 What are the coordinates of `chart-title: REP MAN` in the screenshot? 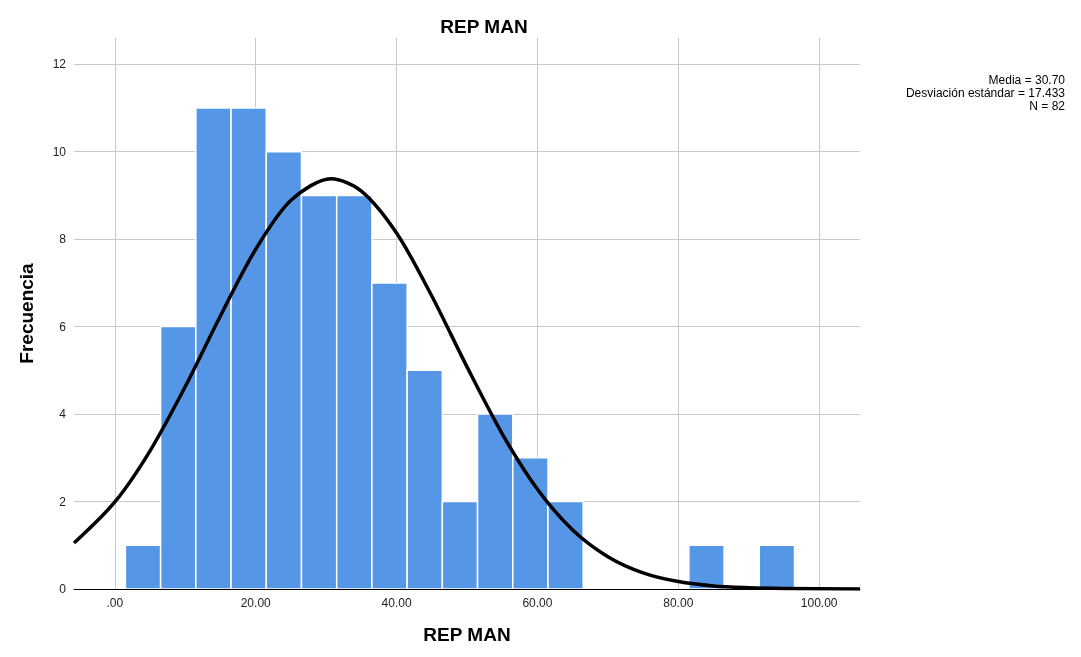 It's located at (484, 26).